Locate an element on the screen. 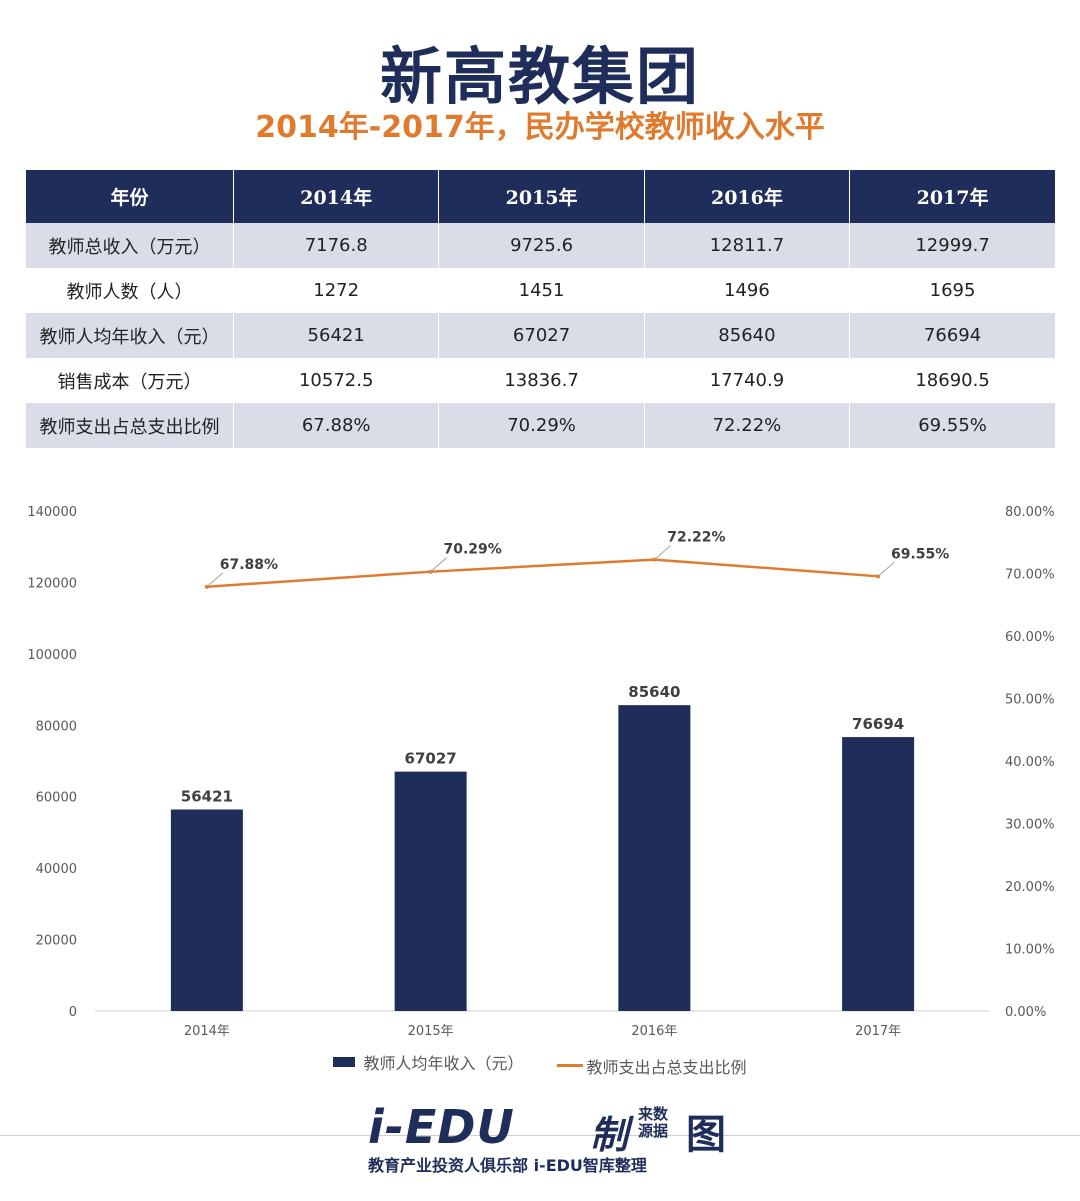 The image size is (1080, 1201). table-row: 销售成本（万元） 10572.5 13836.7 17740.9 18690.5 is located at coordinates (540, 380).